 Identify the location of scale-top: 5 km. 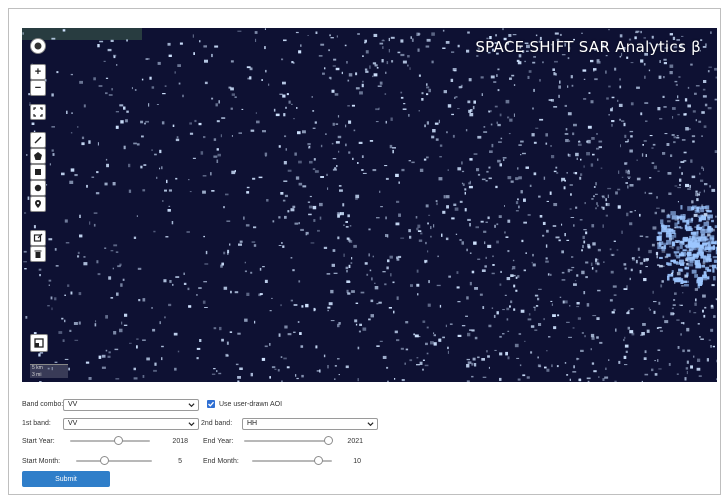
(37, 368).